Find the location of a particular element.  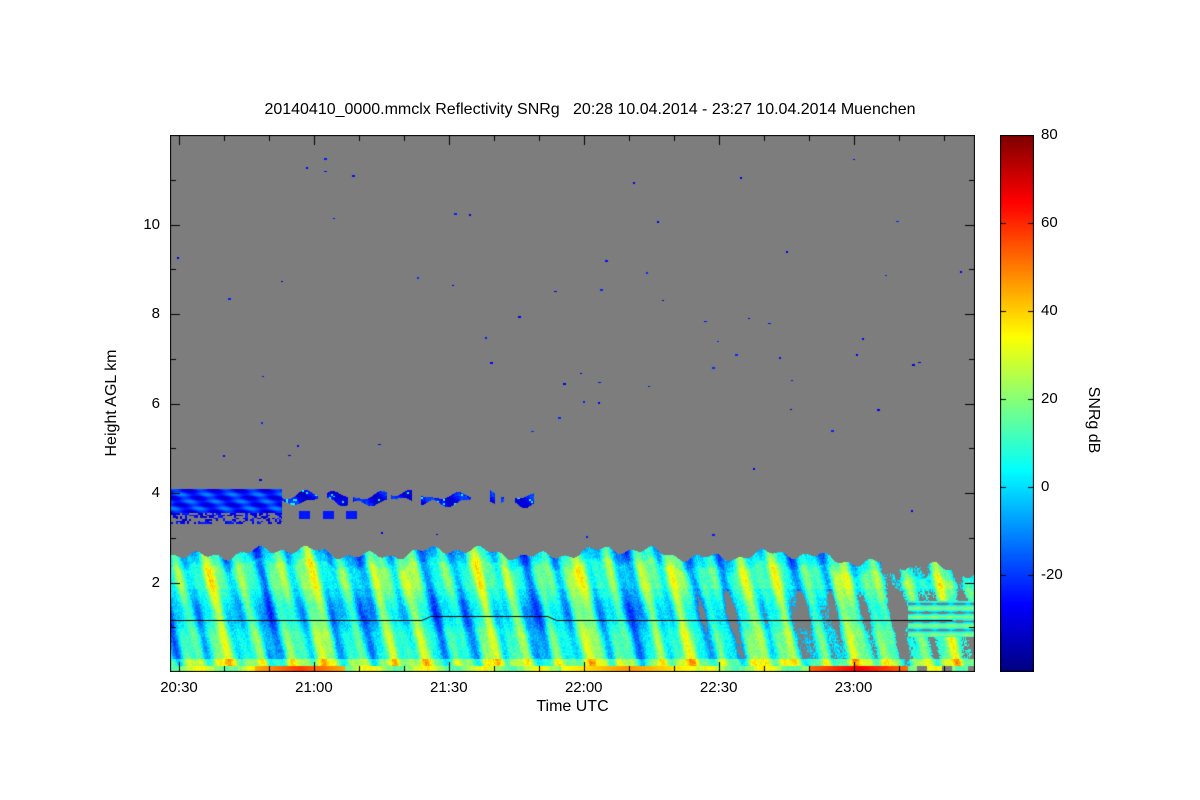

y-tick-label: 8 is located at coordinates (155, 313).